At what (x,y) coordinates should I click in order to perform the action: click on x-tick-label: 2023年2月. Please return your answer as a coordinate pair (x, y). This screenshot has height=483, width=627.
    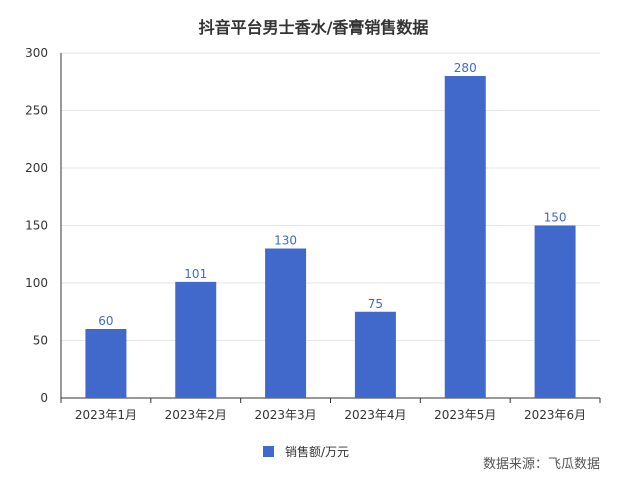
    Looking at the image, I should click on (196, 415).